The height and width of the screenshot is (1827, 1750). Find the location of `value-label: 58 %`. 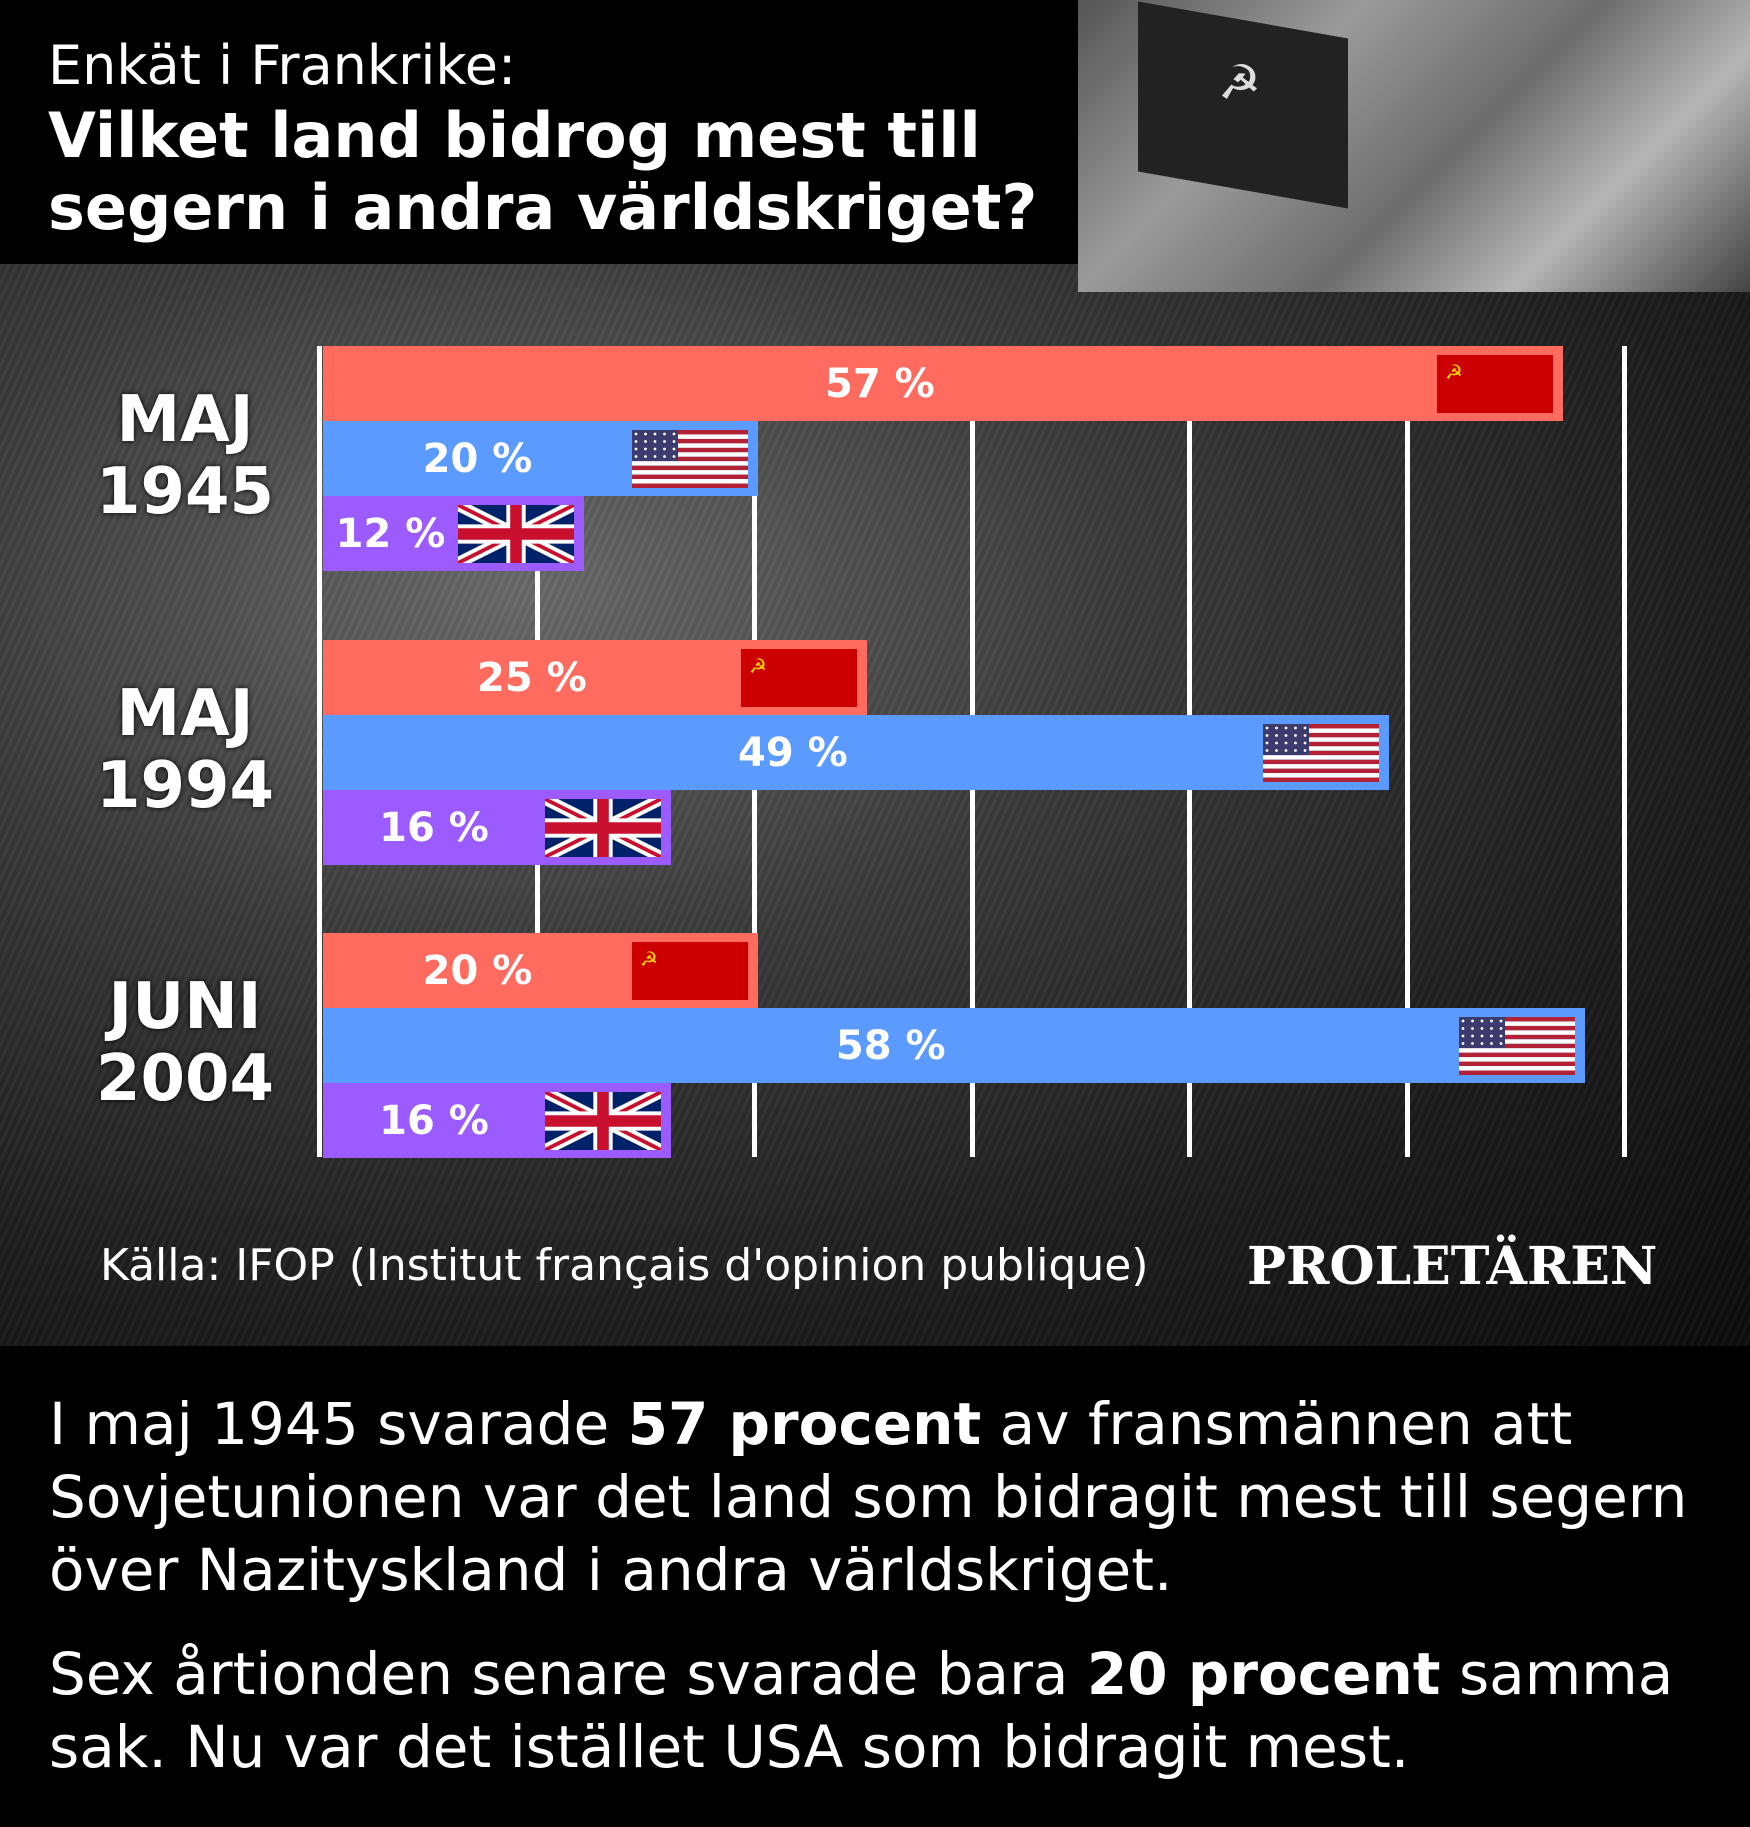

value-label: 58 % is located at coordinates (890, 1045).